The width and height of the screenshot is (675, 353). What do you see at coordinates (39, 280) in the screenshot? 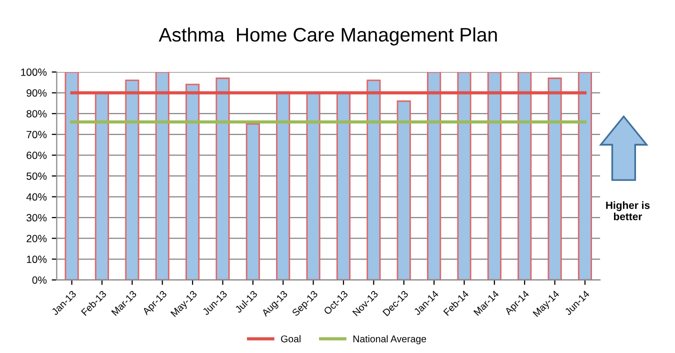
I see `y-tick-label: 0%` at bounding box center [39, 280].